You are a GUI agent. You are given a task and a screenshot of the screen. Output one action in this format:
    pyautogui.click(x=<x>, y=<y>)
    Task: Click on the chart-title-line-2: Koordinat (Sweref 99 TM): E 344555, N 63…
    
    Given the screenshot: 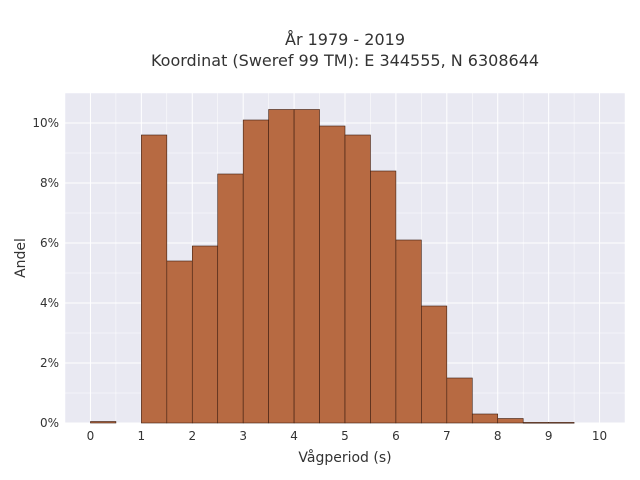 What is the action you would take?
    pyautogui.click(x=345, y=60)
    